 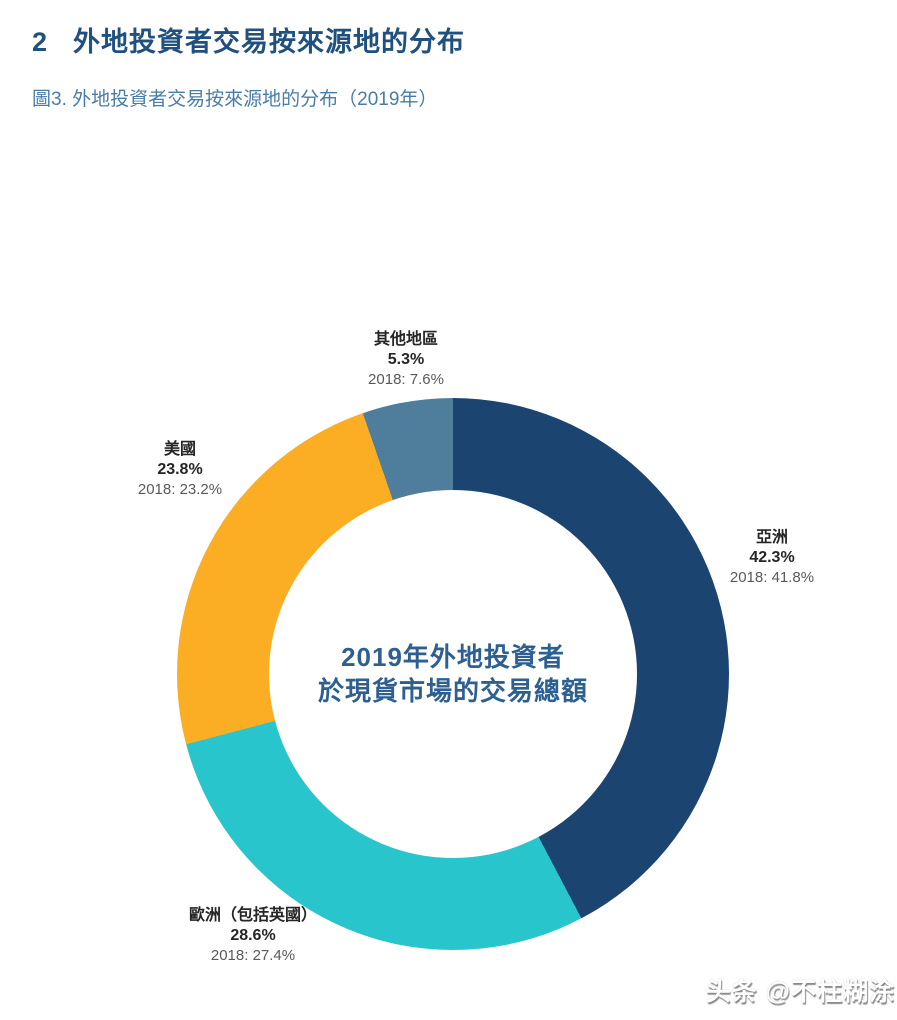 I want to click on segment-value: 42.3%, so click(x=772, y=557).